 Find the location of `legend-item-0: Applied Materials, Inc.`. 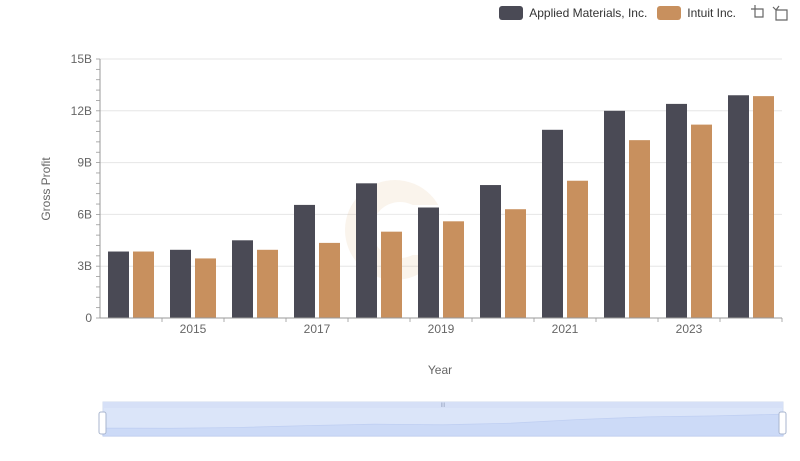

legend-item-0: Applied Materials, Inc. is located at coordinates (573, 13).